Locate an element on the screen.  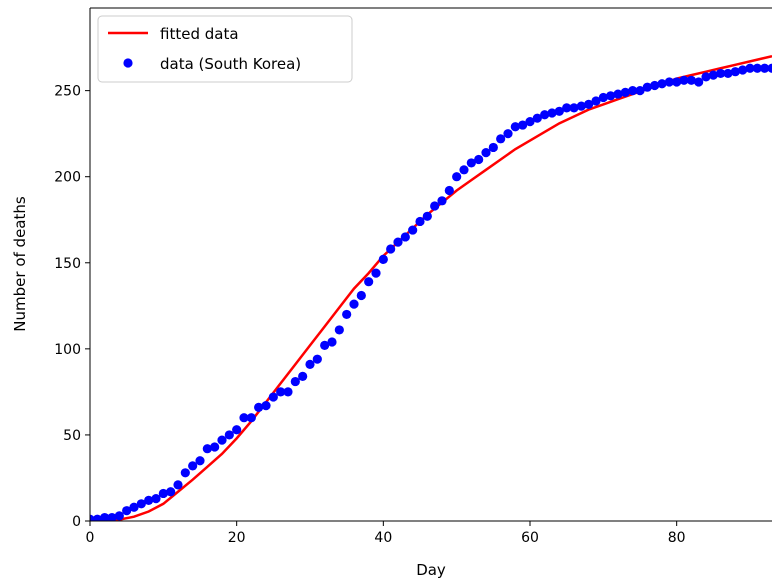
x-tick-label: 0 is located at coordinates (90, 538).